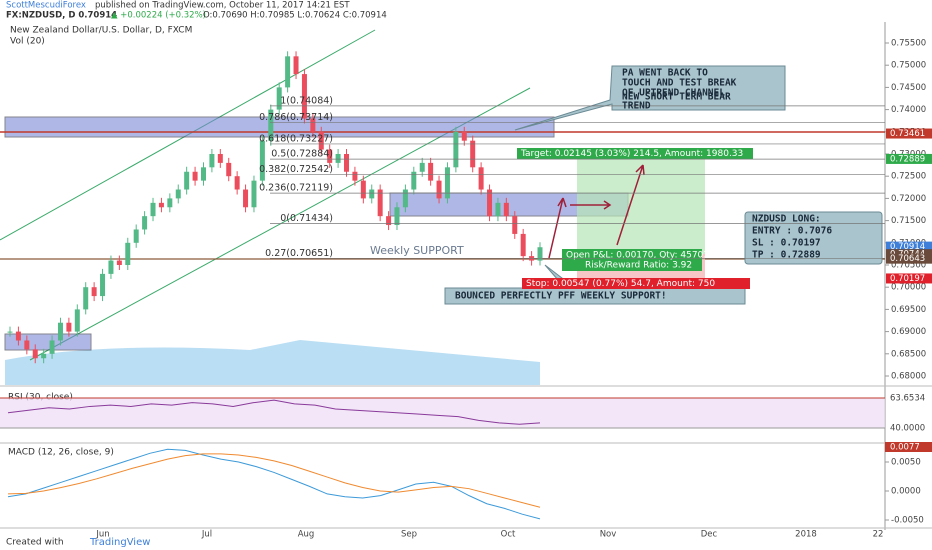 This screenshot has height=550, width=932. Describe the element at coordinates (296, 188) in the screenshot. I see `fib-label: 0.236(0.72119)` at that location.